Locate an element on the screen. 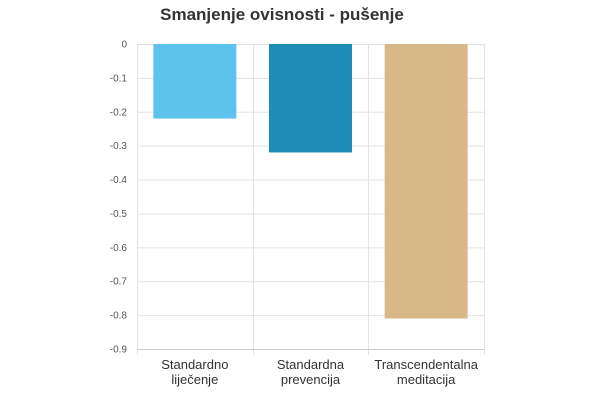  y-tick-label-1: -0.1 is located at coordinates (119, 78).